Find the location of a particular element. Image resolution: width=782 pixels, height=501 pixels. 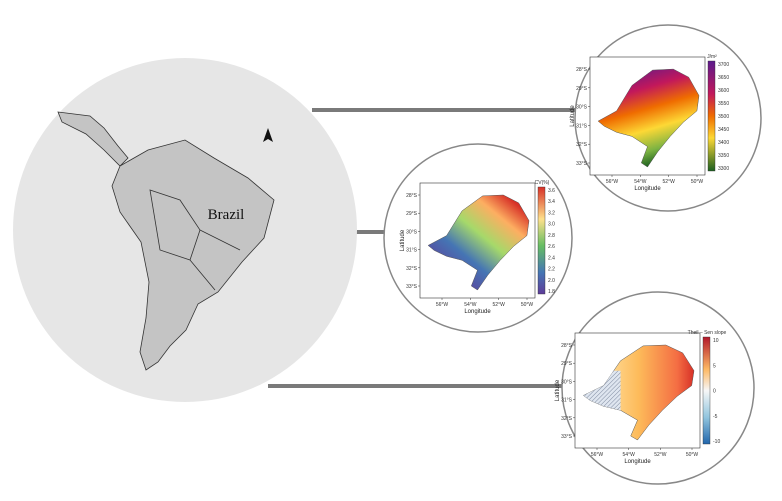

colorbar-tick-label: 3.6 is located at coordinates (551, 191).